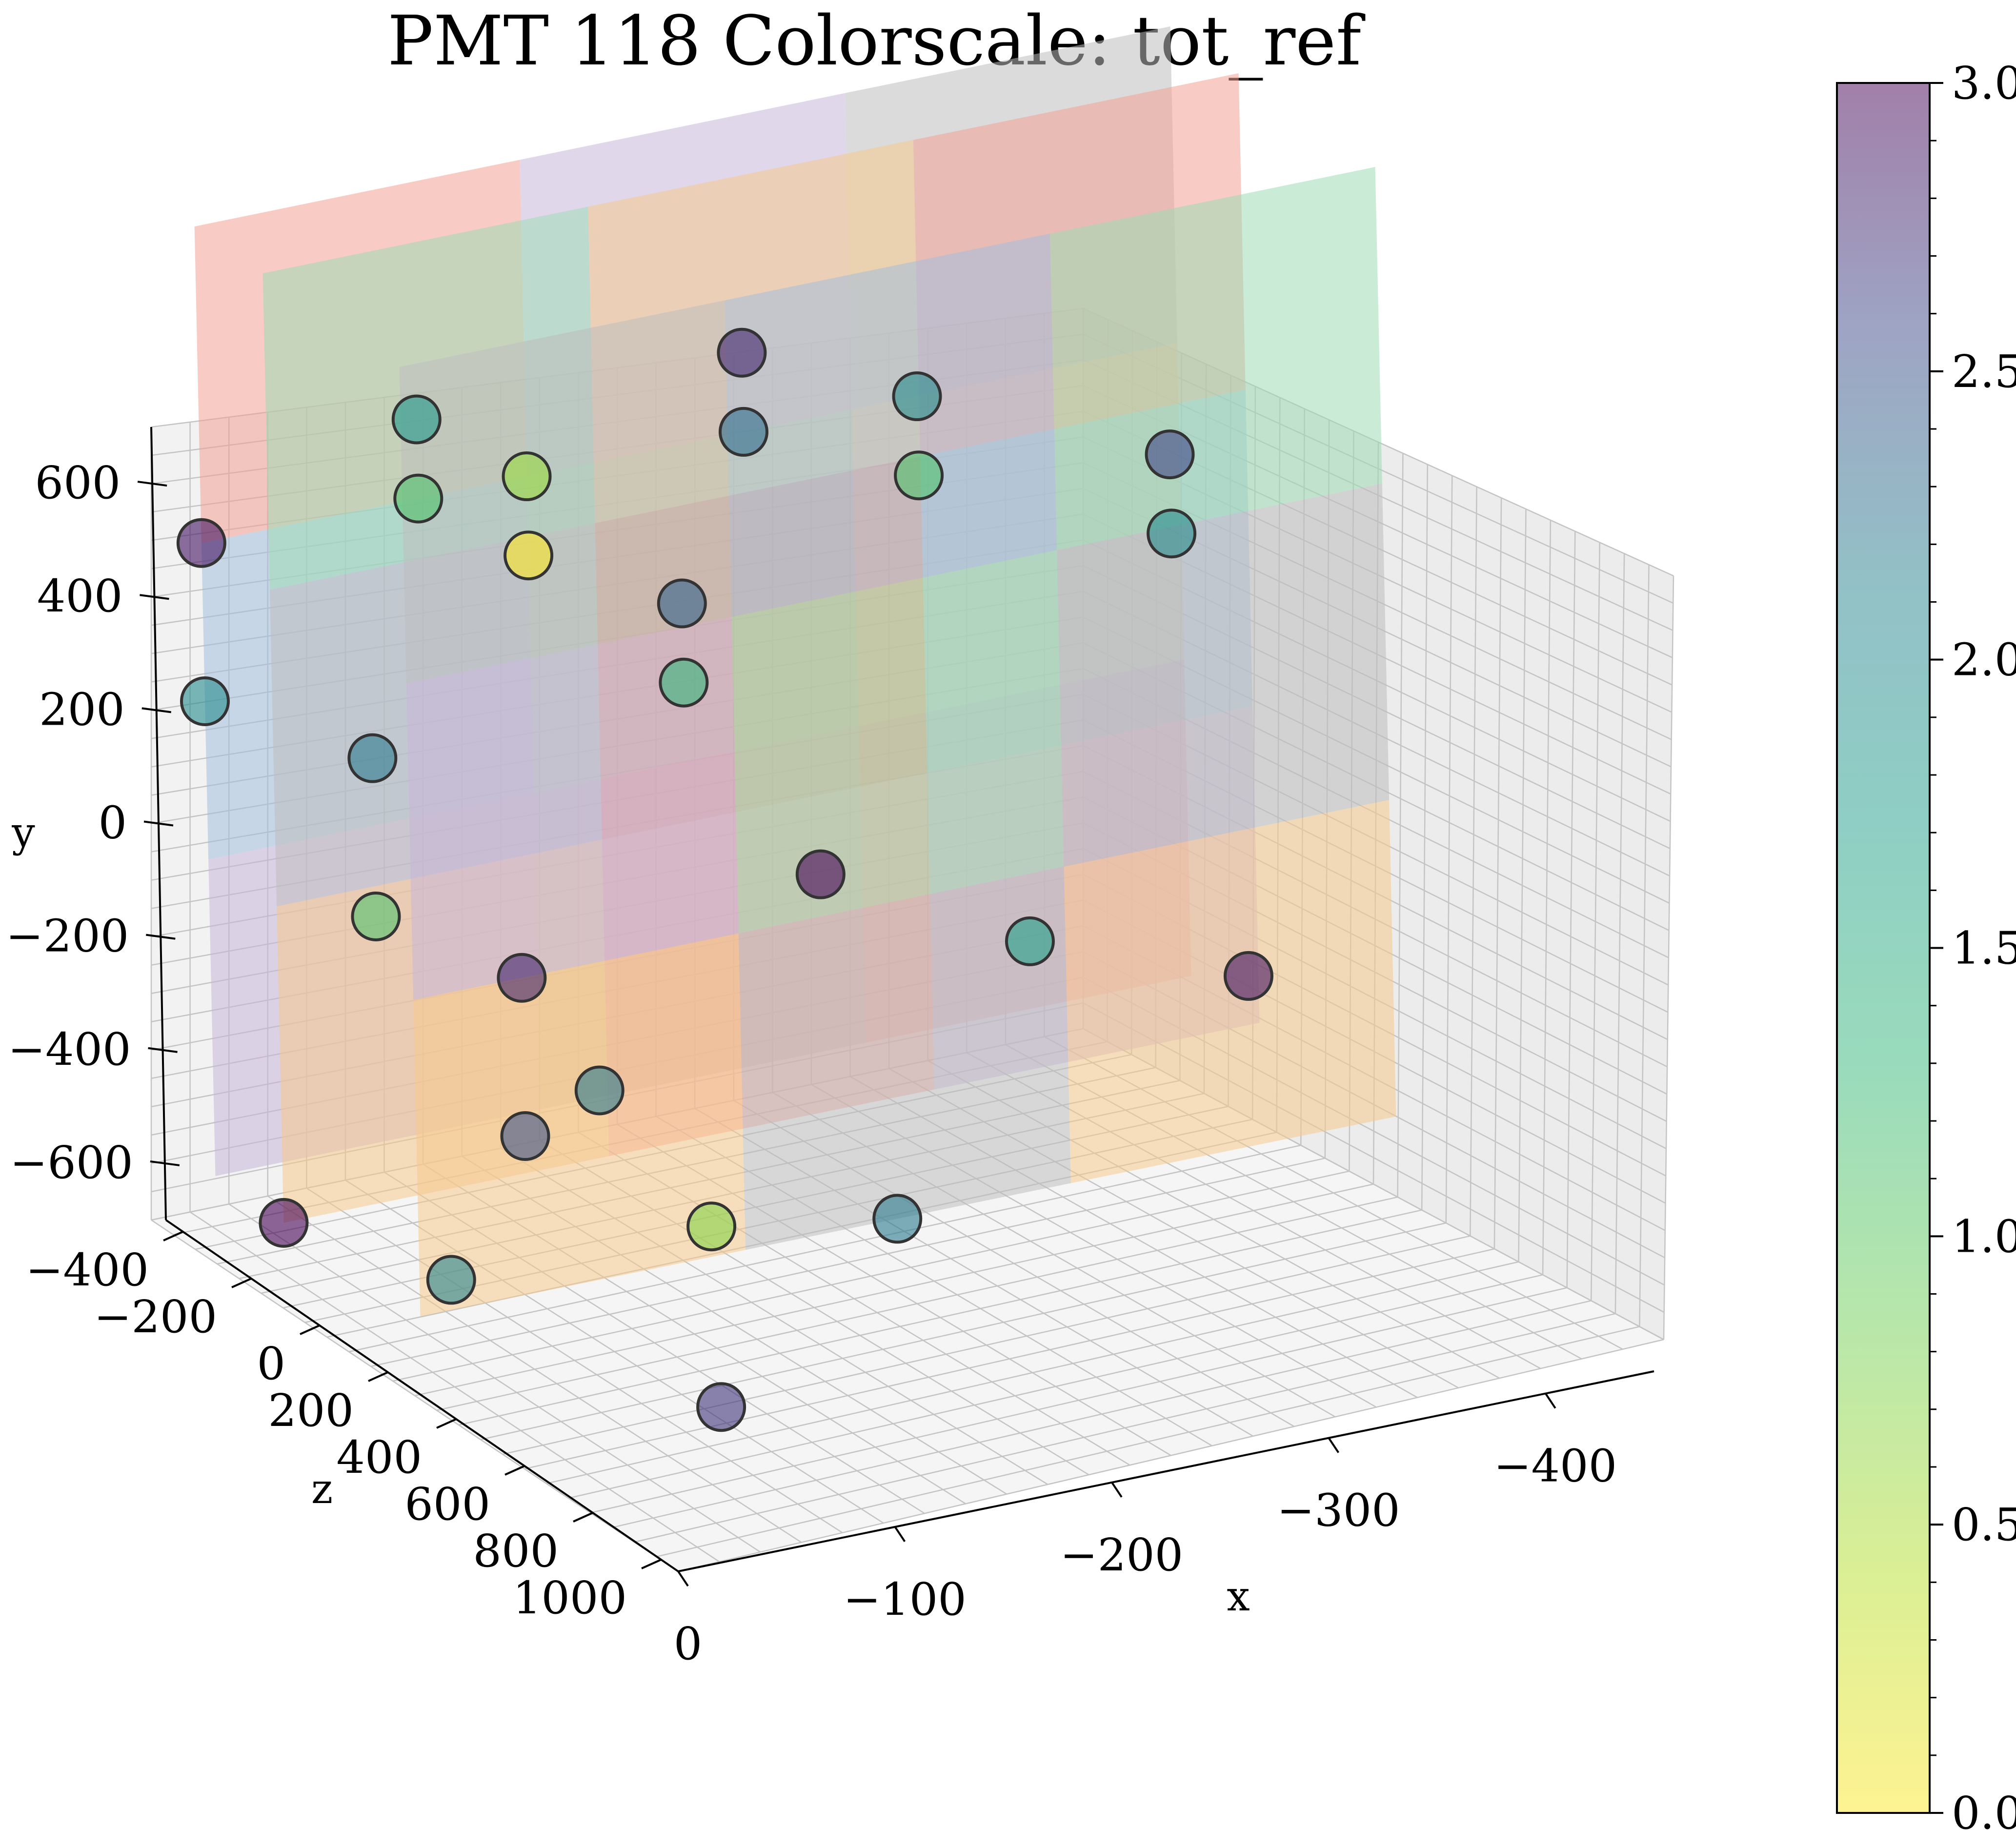 The width and height of the screenshot is (2016, 1830). I want to click on colorbar-tick-label: 3.0, so click(1984, 83).